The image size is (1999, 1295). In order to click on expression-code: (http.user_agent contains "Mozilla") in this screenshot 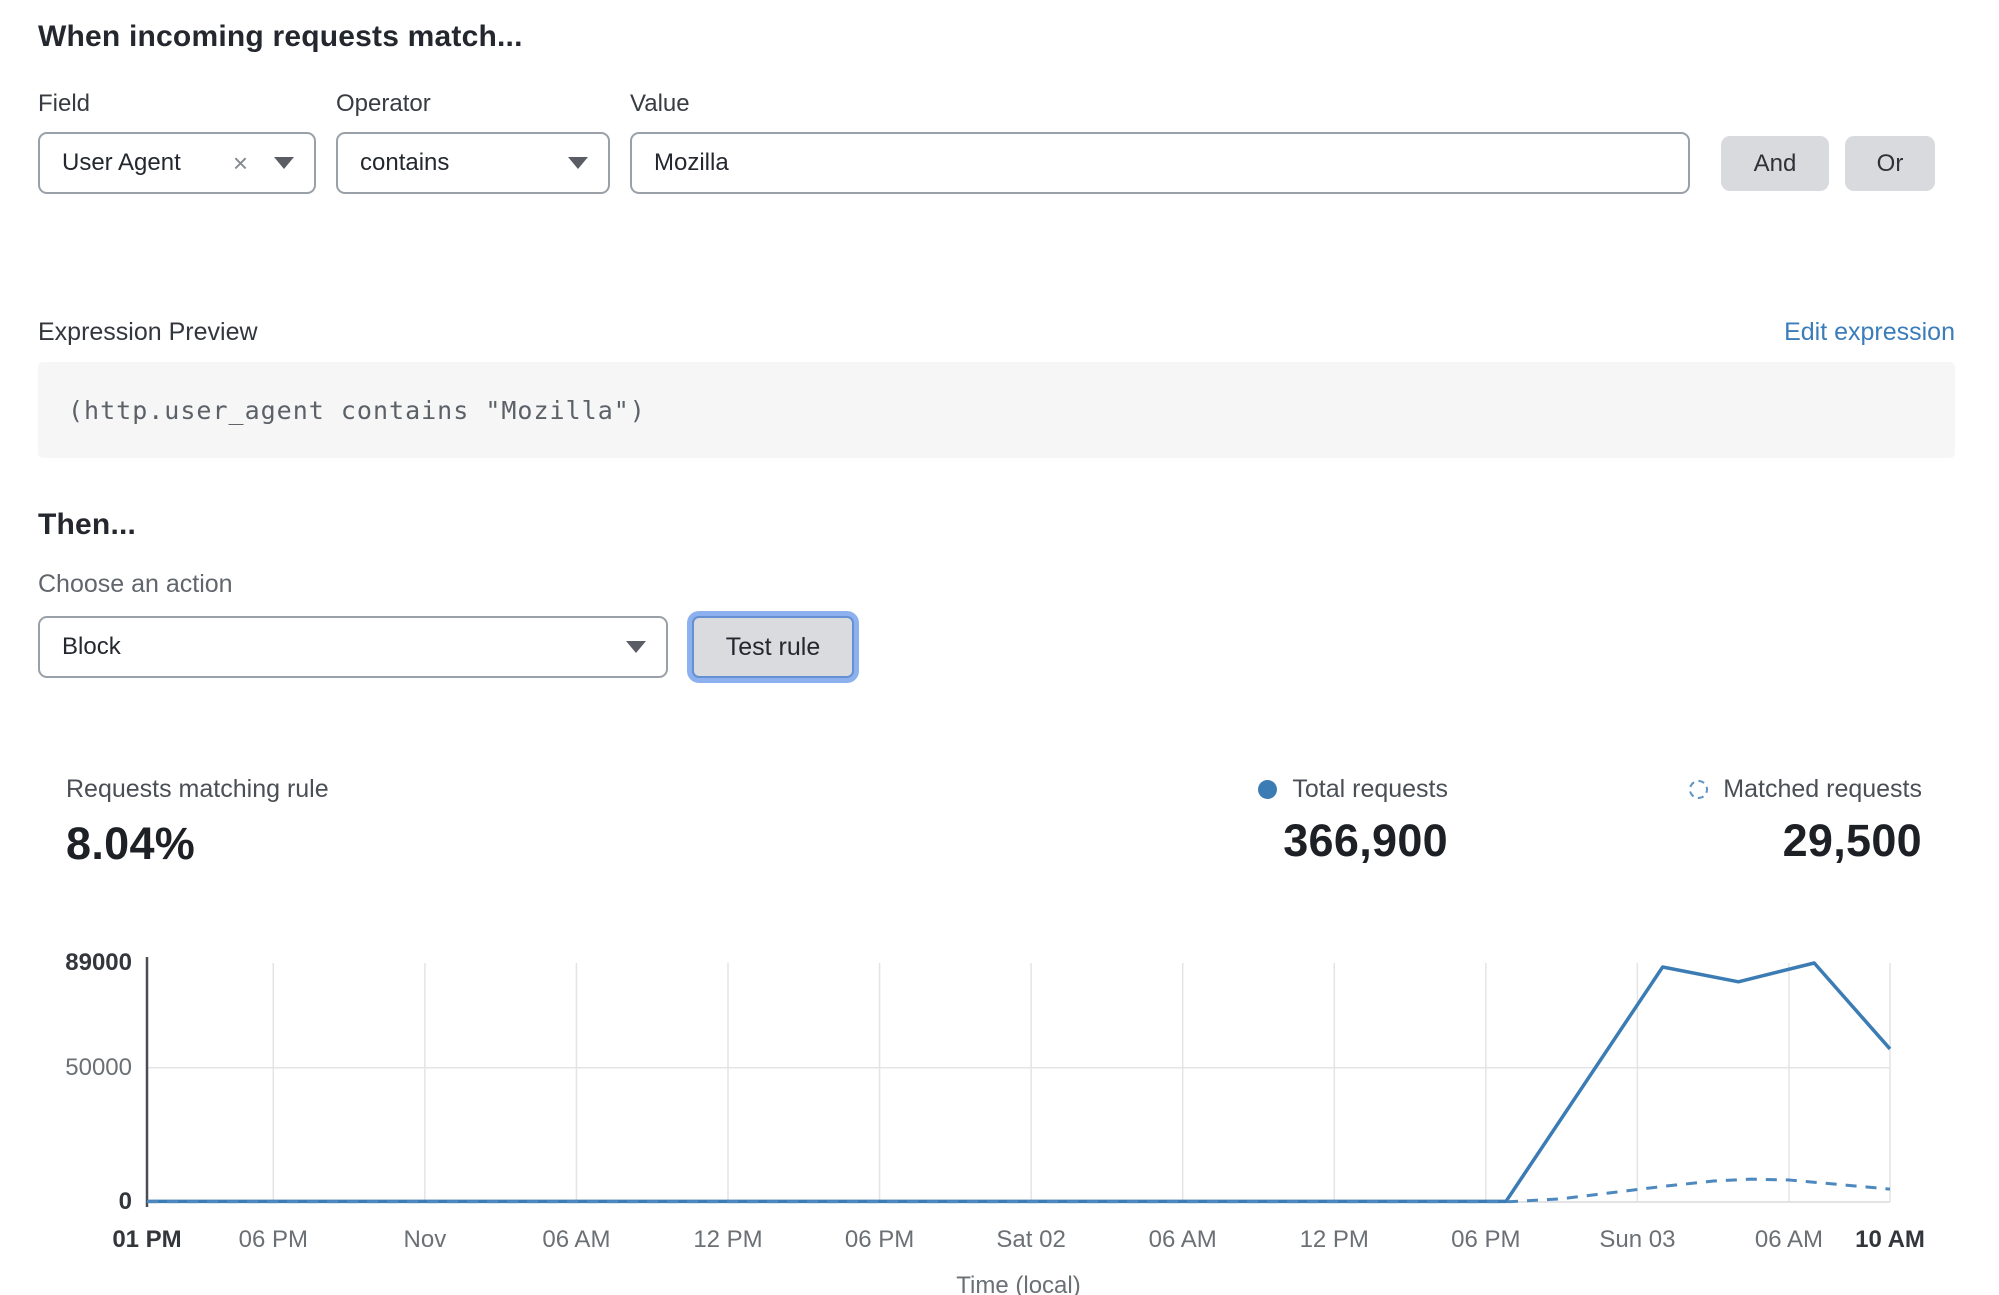, I will do `click(357, 410)`.